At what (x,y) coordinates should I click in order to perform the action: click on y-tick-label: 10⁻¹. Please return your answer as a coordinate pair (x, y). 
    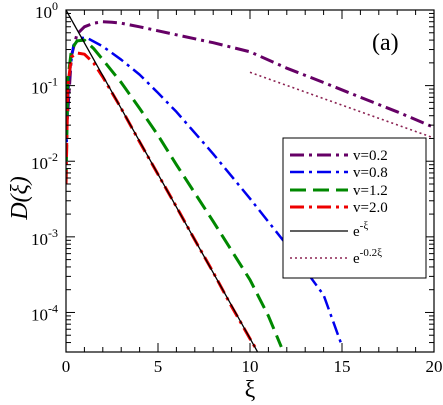
    Looking at the image, I should click on (44, 86).